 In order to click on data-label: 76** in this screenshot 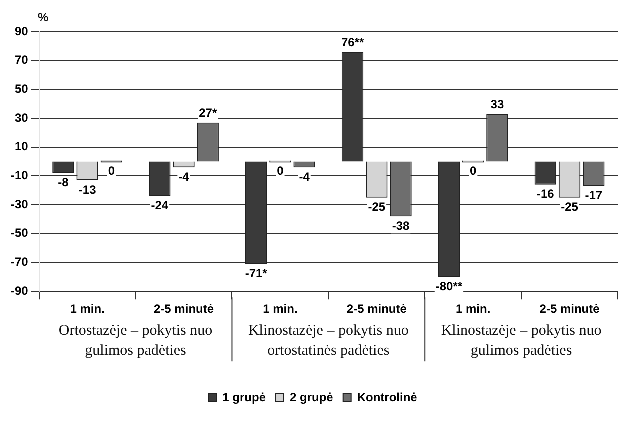, I will do `click(352, 43)`.